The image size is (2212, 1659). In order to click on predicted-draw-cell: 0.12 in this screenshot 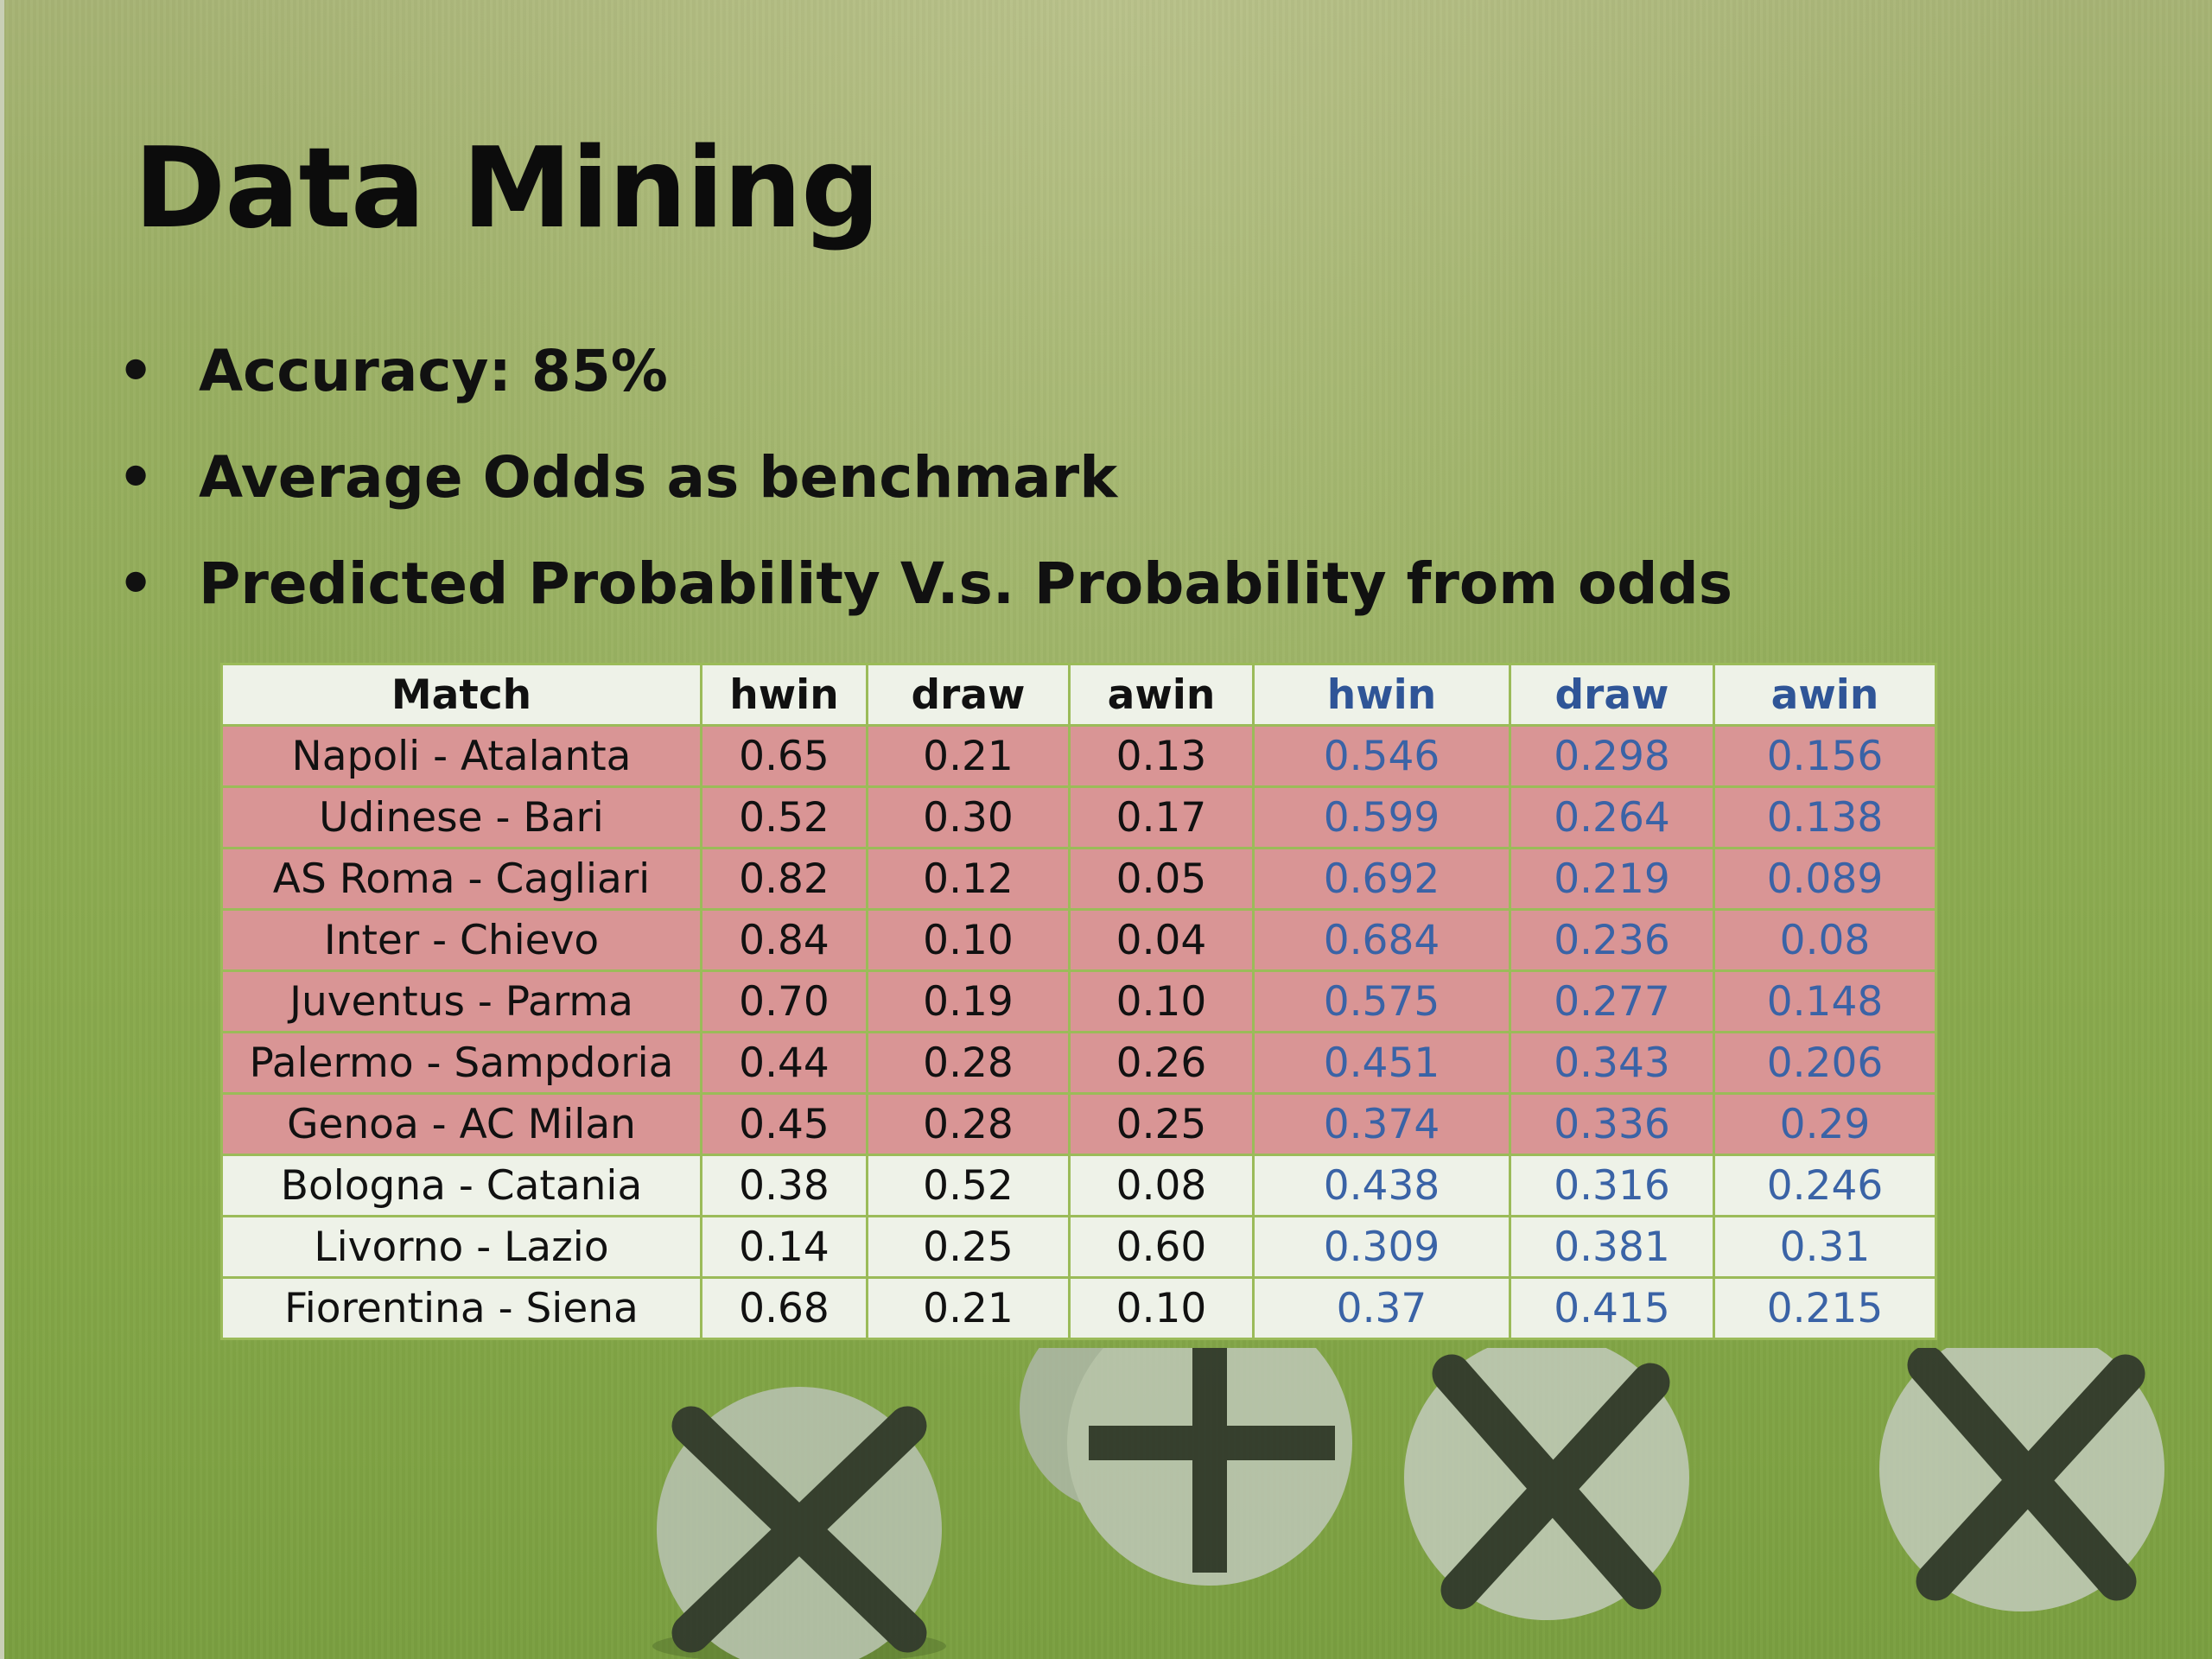, I will do `click(968, 879)`.